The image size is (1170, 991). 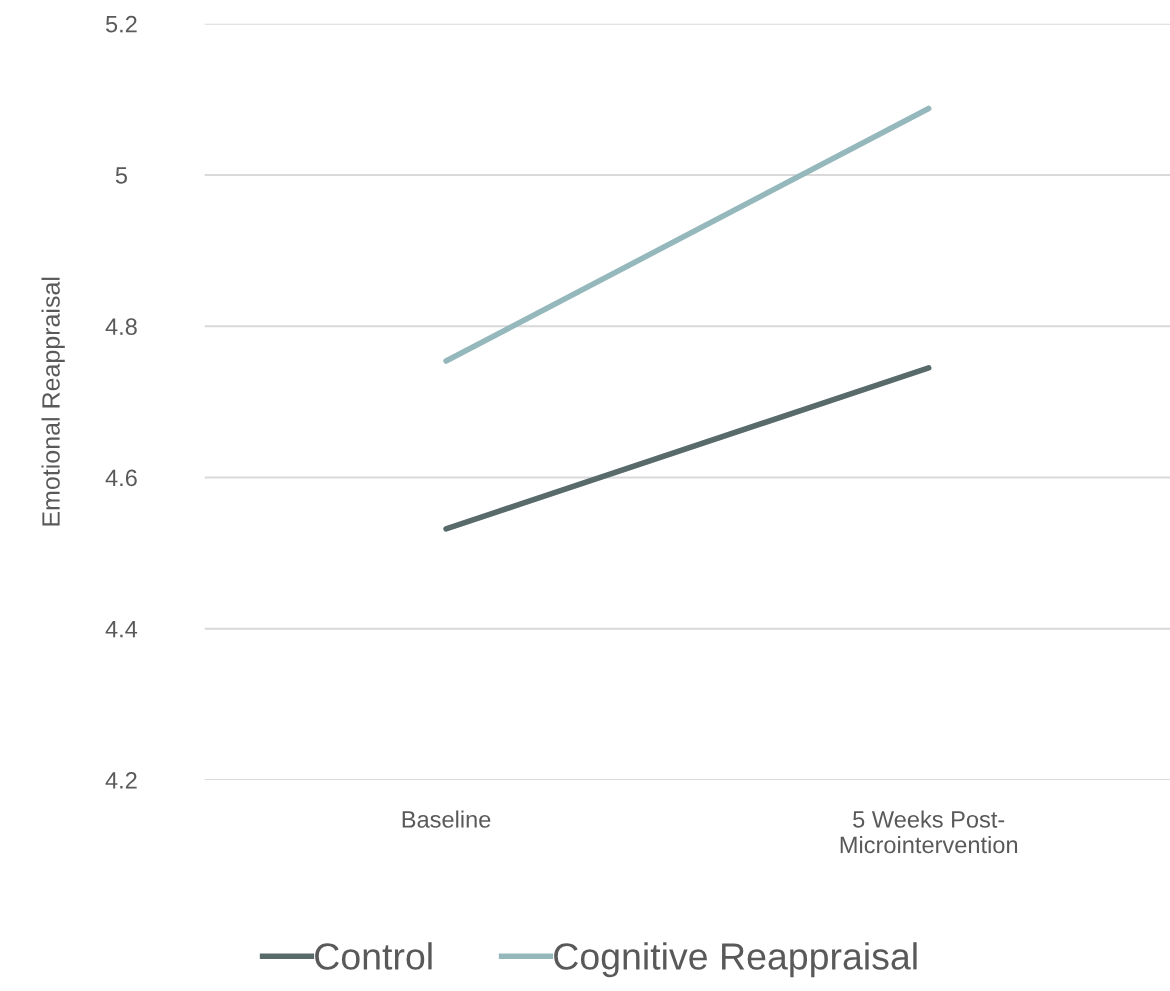 I want to click on legend-label: Cognitive Reappraisal, so click(x=735, y=960).